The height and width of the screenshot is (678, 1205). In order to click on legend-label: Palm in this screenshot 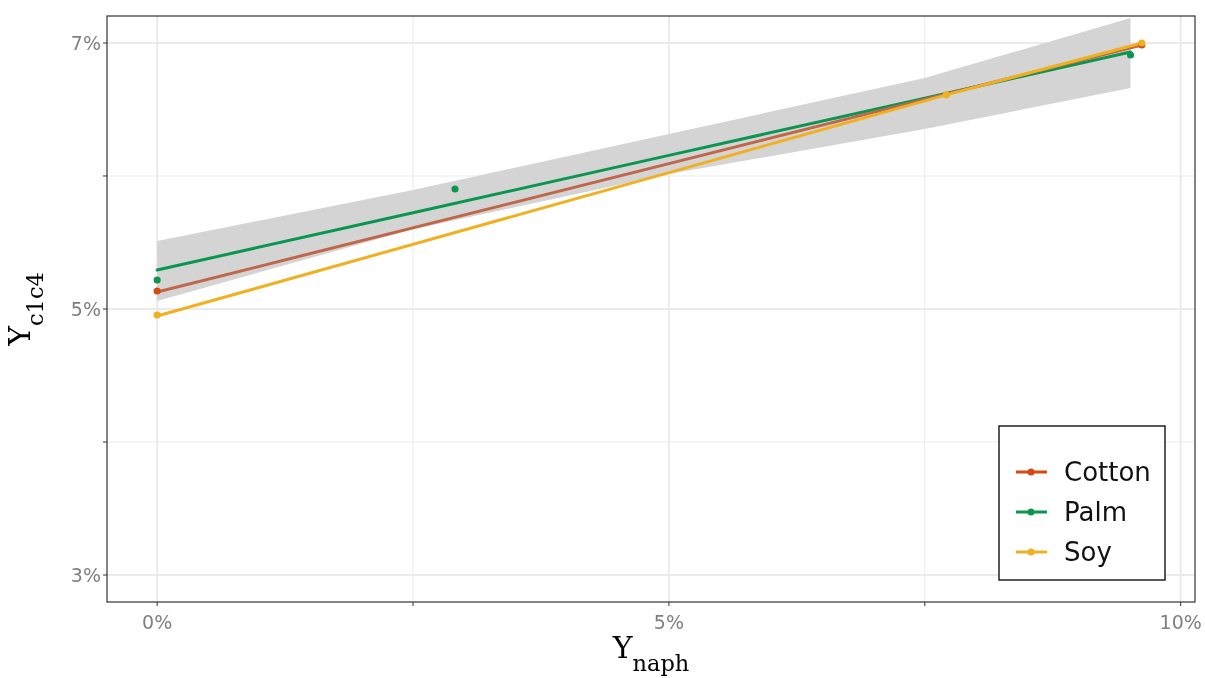, I will do `click(1095, 512)`.